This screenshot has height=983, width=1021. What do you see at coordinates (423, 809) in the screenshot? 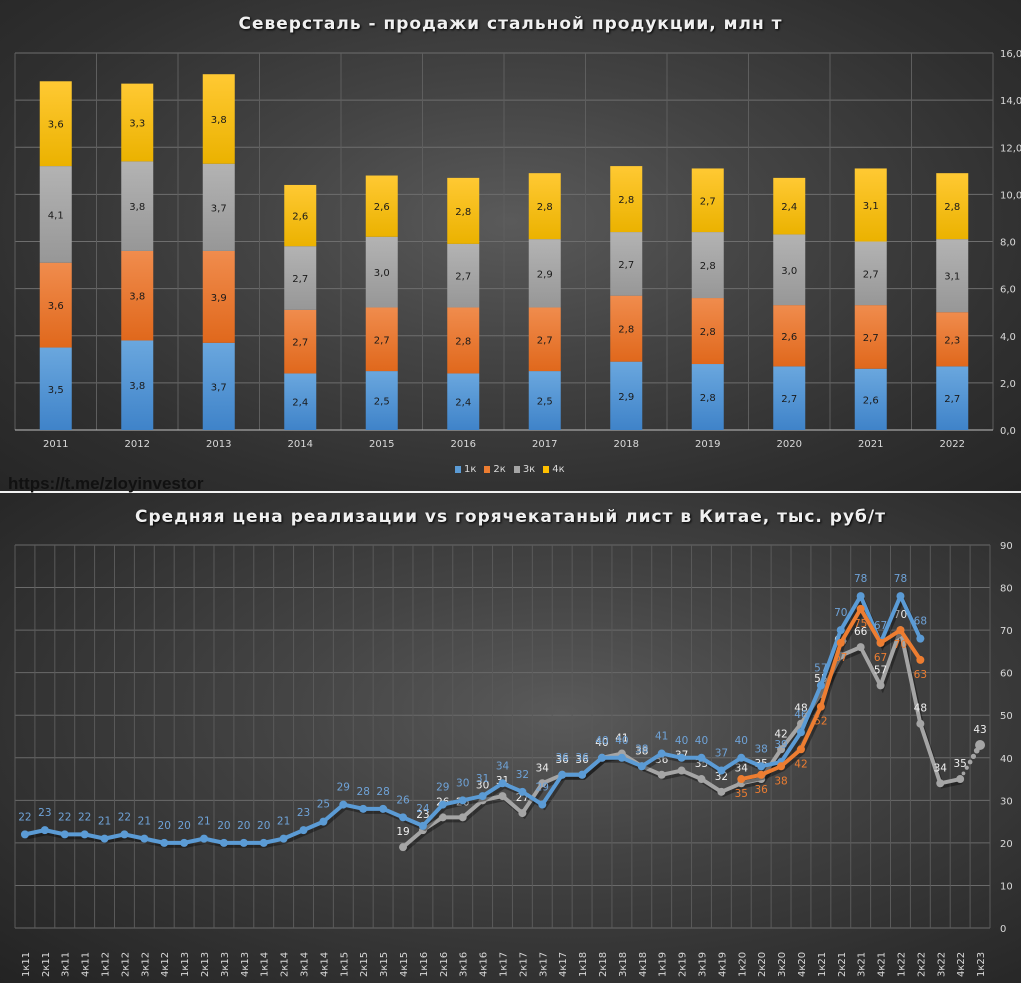
I see `line-data-label: 24` at bounding box center [423, 809].